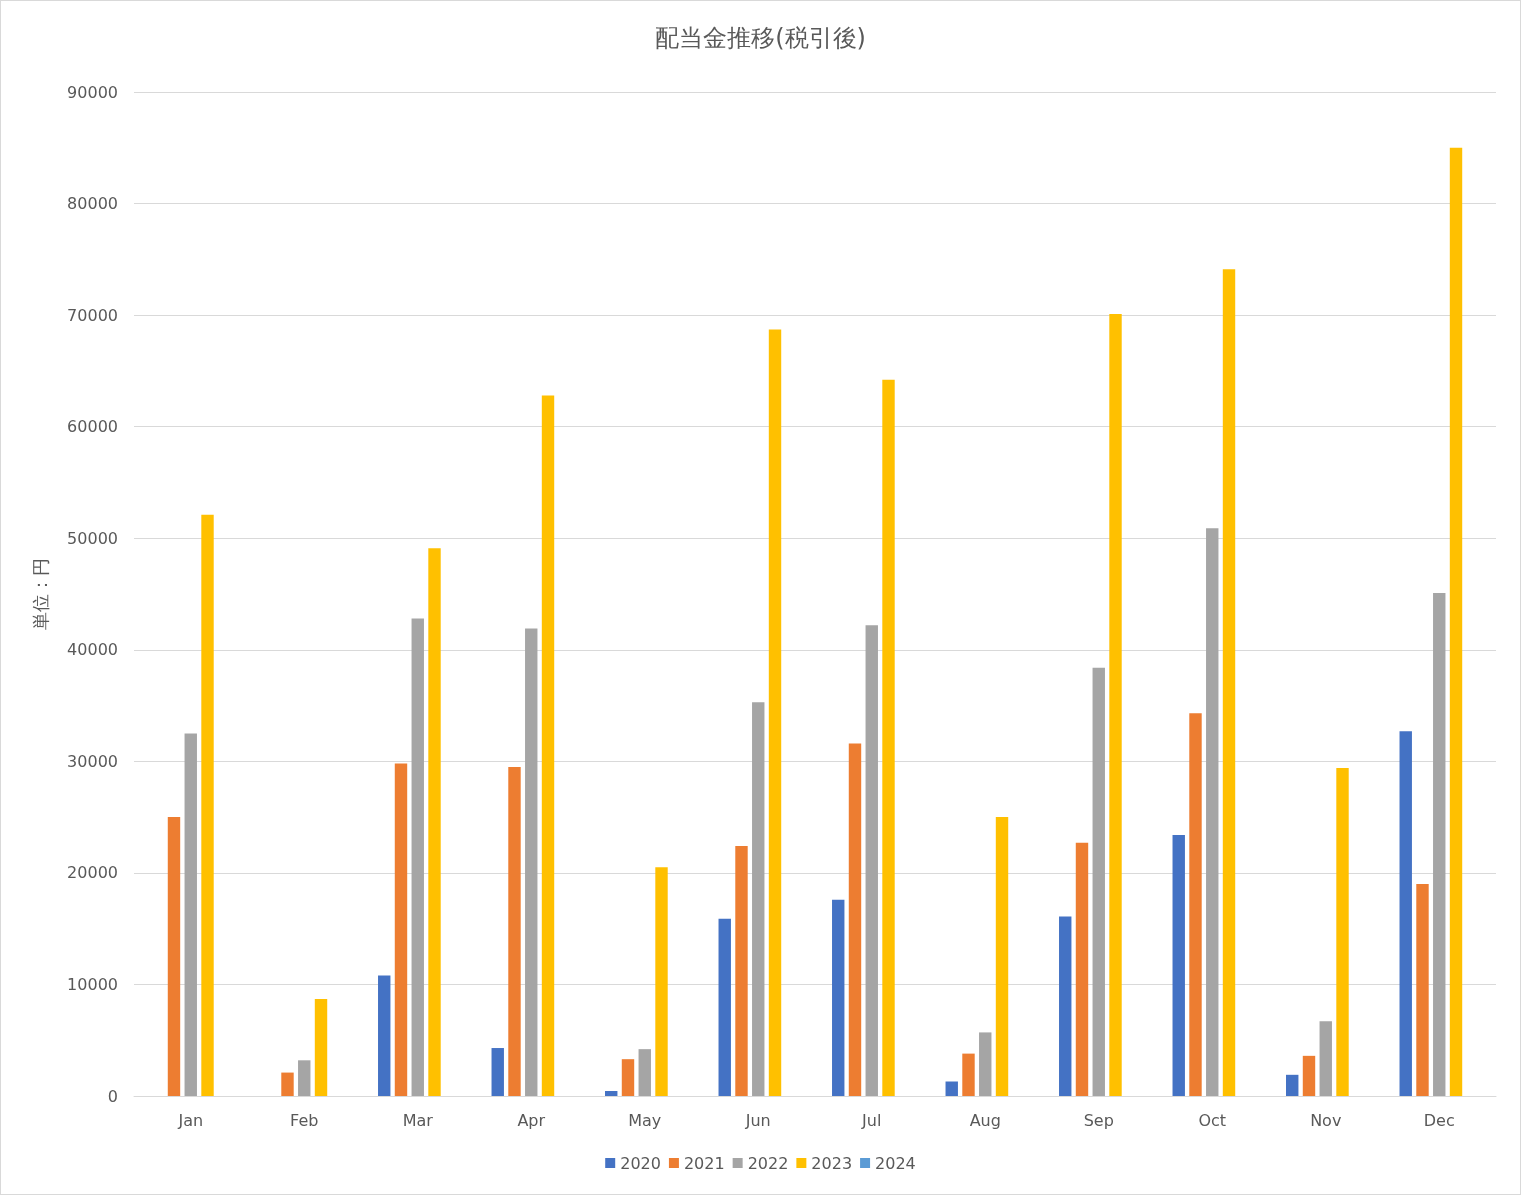 This screenshot has height=1195, width=1521. Describe the element at coordinates (832, 1163) in the screenshot. I see `legend-label: 2023` at that location.